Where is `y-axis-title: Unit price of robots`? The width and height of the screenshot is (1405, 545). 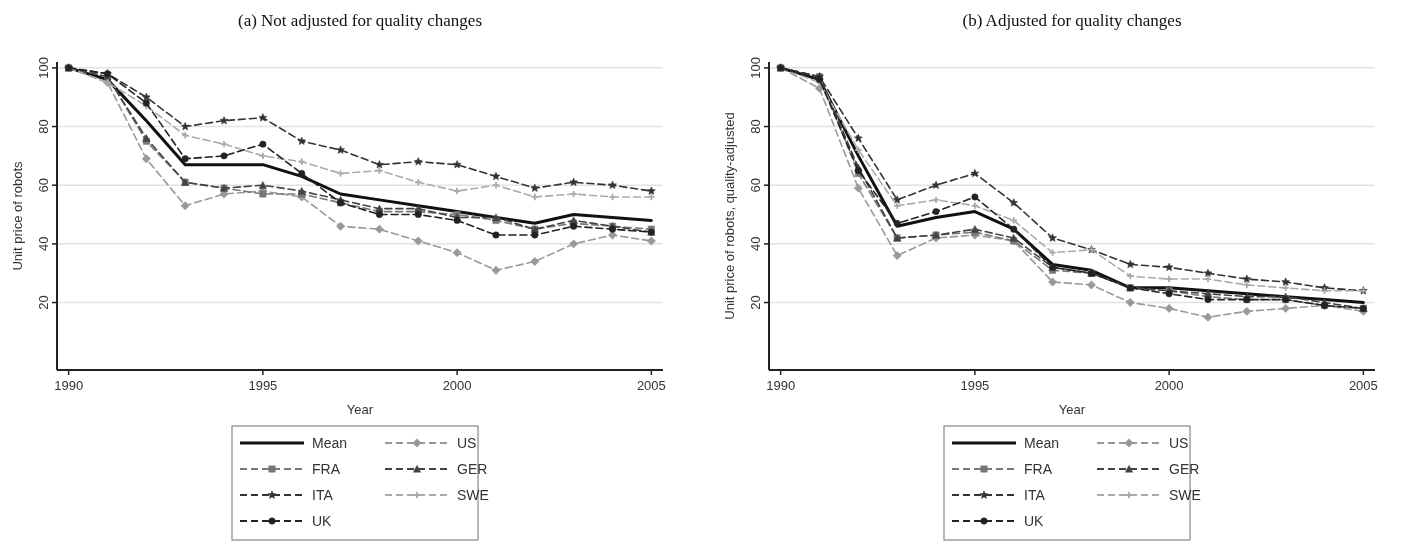
y-axis-title: Unit price of robots is located at coordinates (17, 215).